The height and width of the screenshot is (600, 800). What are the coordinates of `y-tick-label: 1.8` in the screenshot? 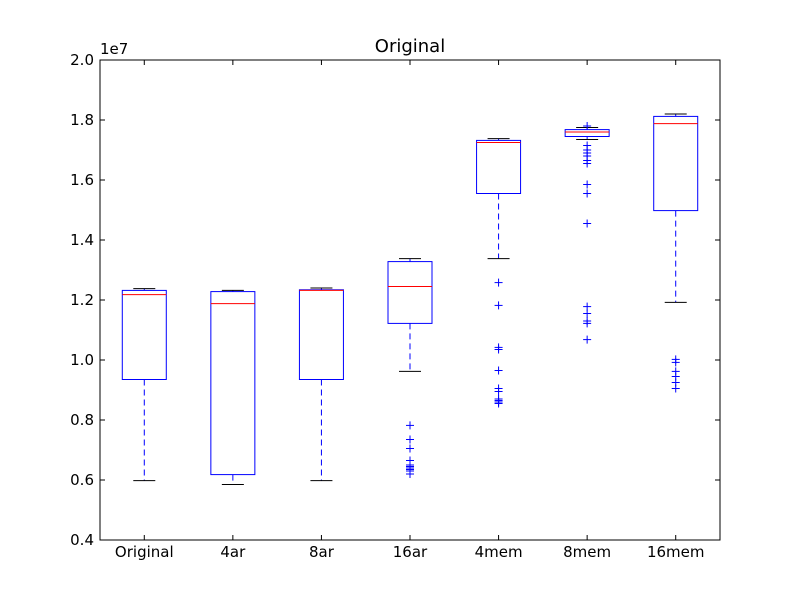 It's located at (82, 120).